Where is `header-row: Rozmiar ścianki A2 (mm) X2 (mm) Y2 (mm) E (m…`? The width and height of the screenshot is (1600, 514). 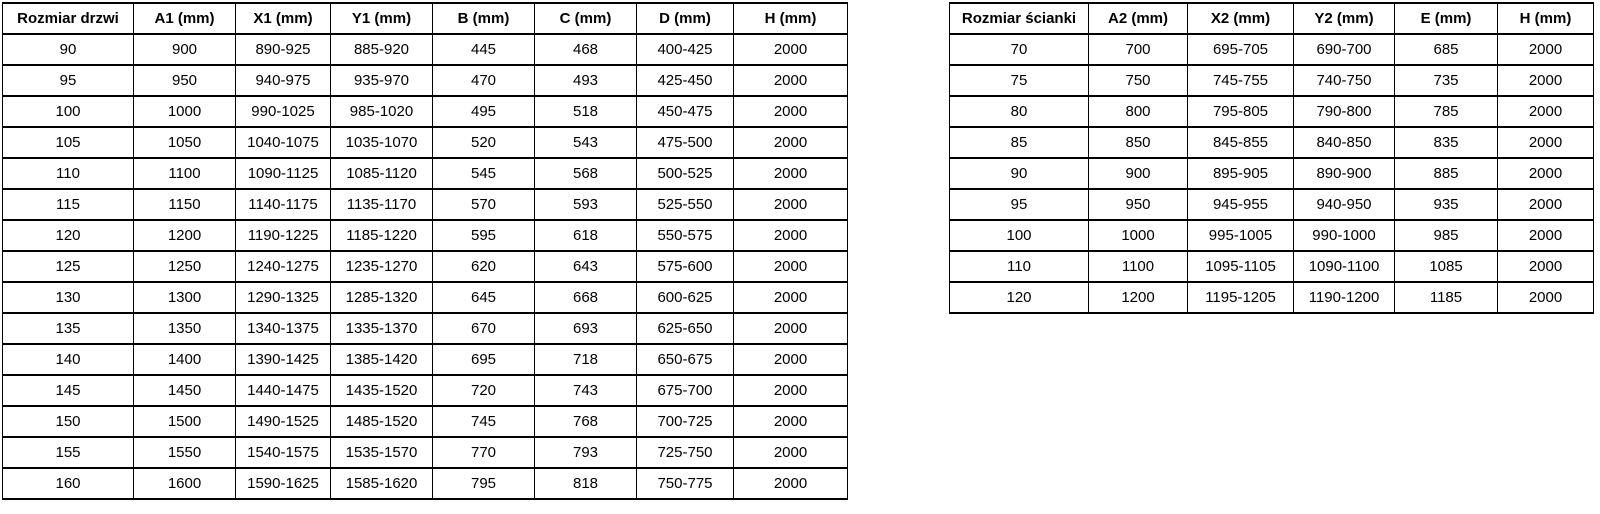
header-row: Rozmiar ścianki A2 (mm) X2 (mm) Y2 (mm) E (m… is located at coordinates (1271, 18).